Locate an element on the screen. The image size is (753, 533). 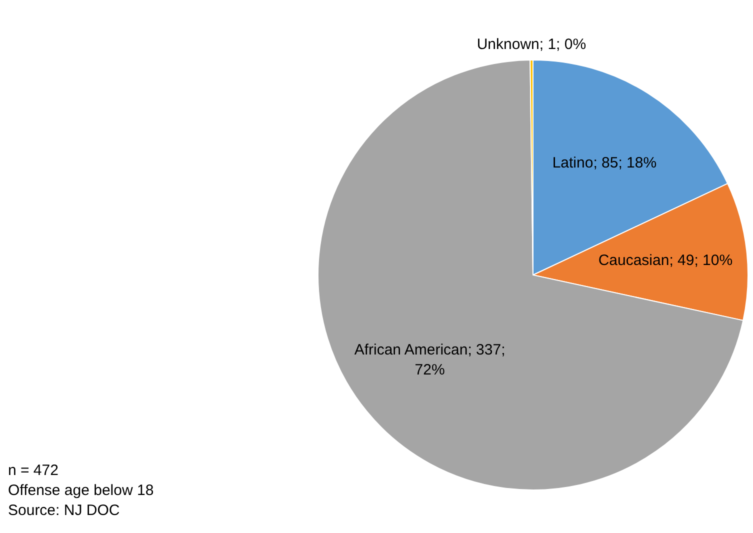
slice-label: African American; 337; 72% is located at coordinates (430, 359).